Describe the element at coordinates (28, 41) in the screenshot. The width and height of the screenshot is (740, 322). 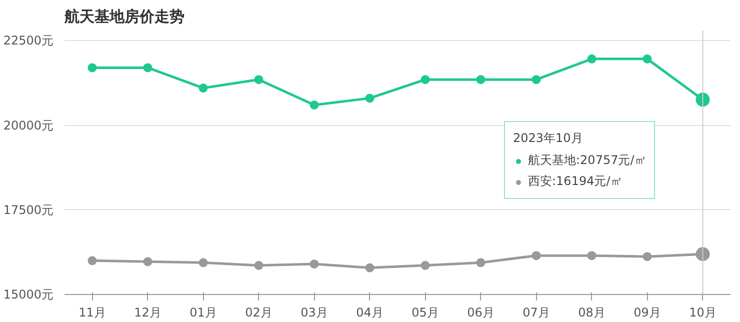
I see `y-tick-label: 22500元` at that location.